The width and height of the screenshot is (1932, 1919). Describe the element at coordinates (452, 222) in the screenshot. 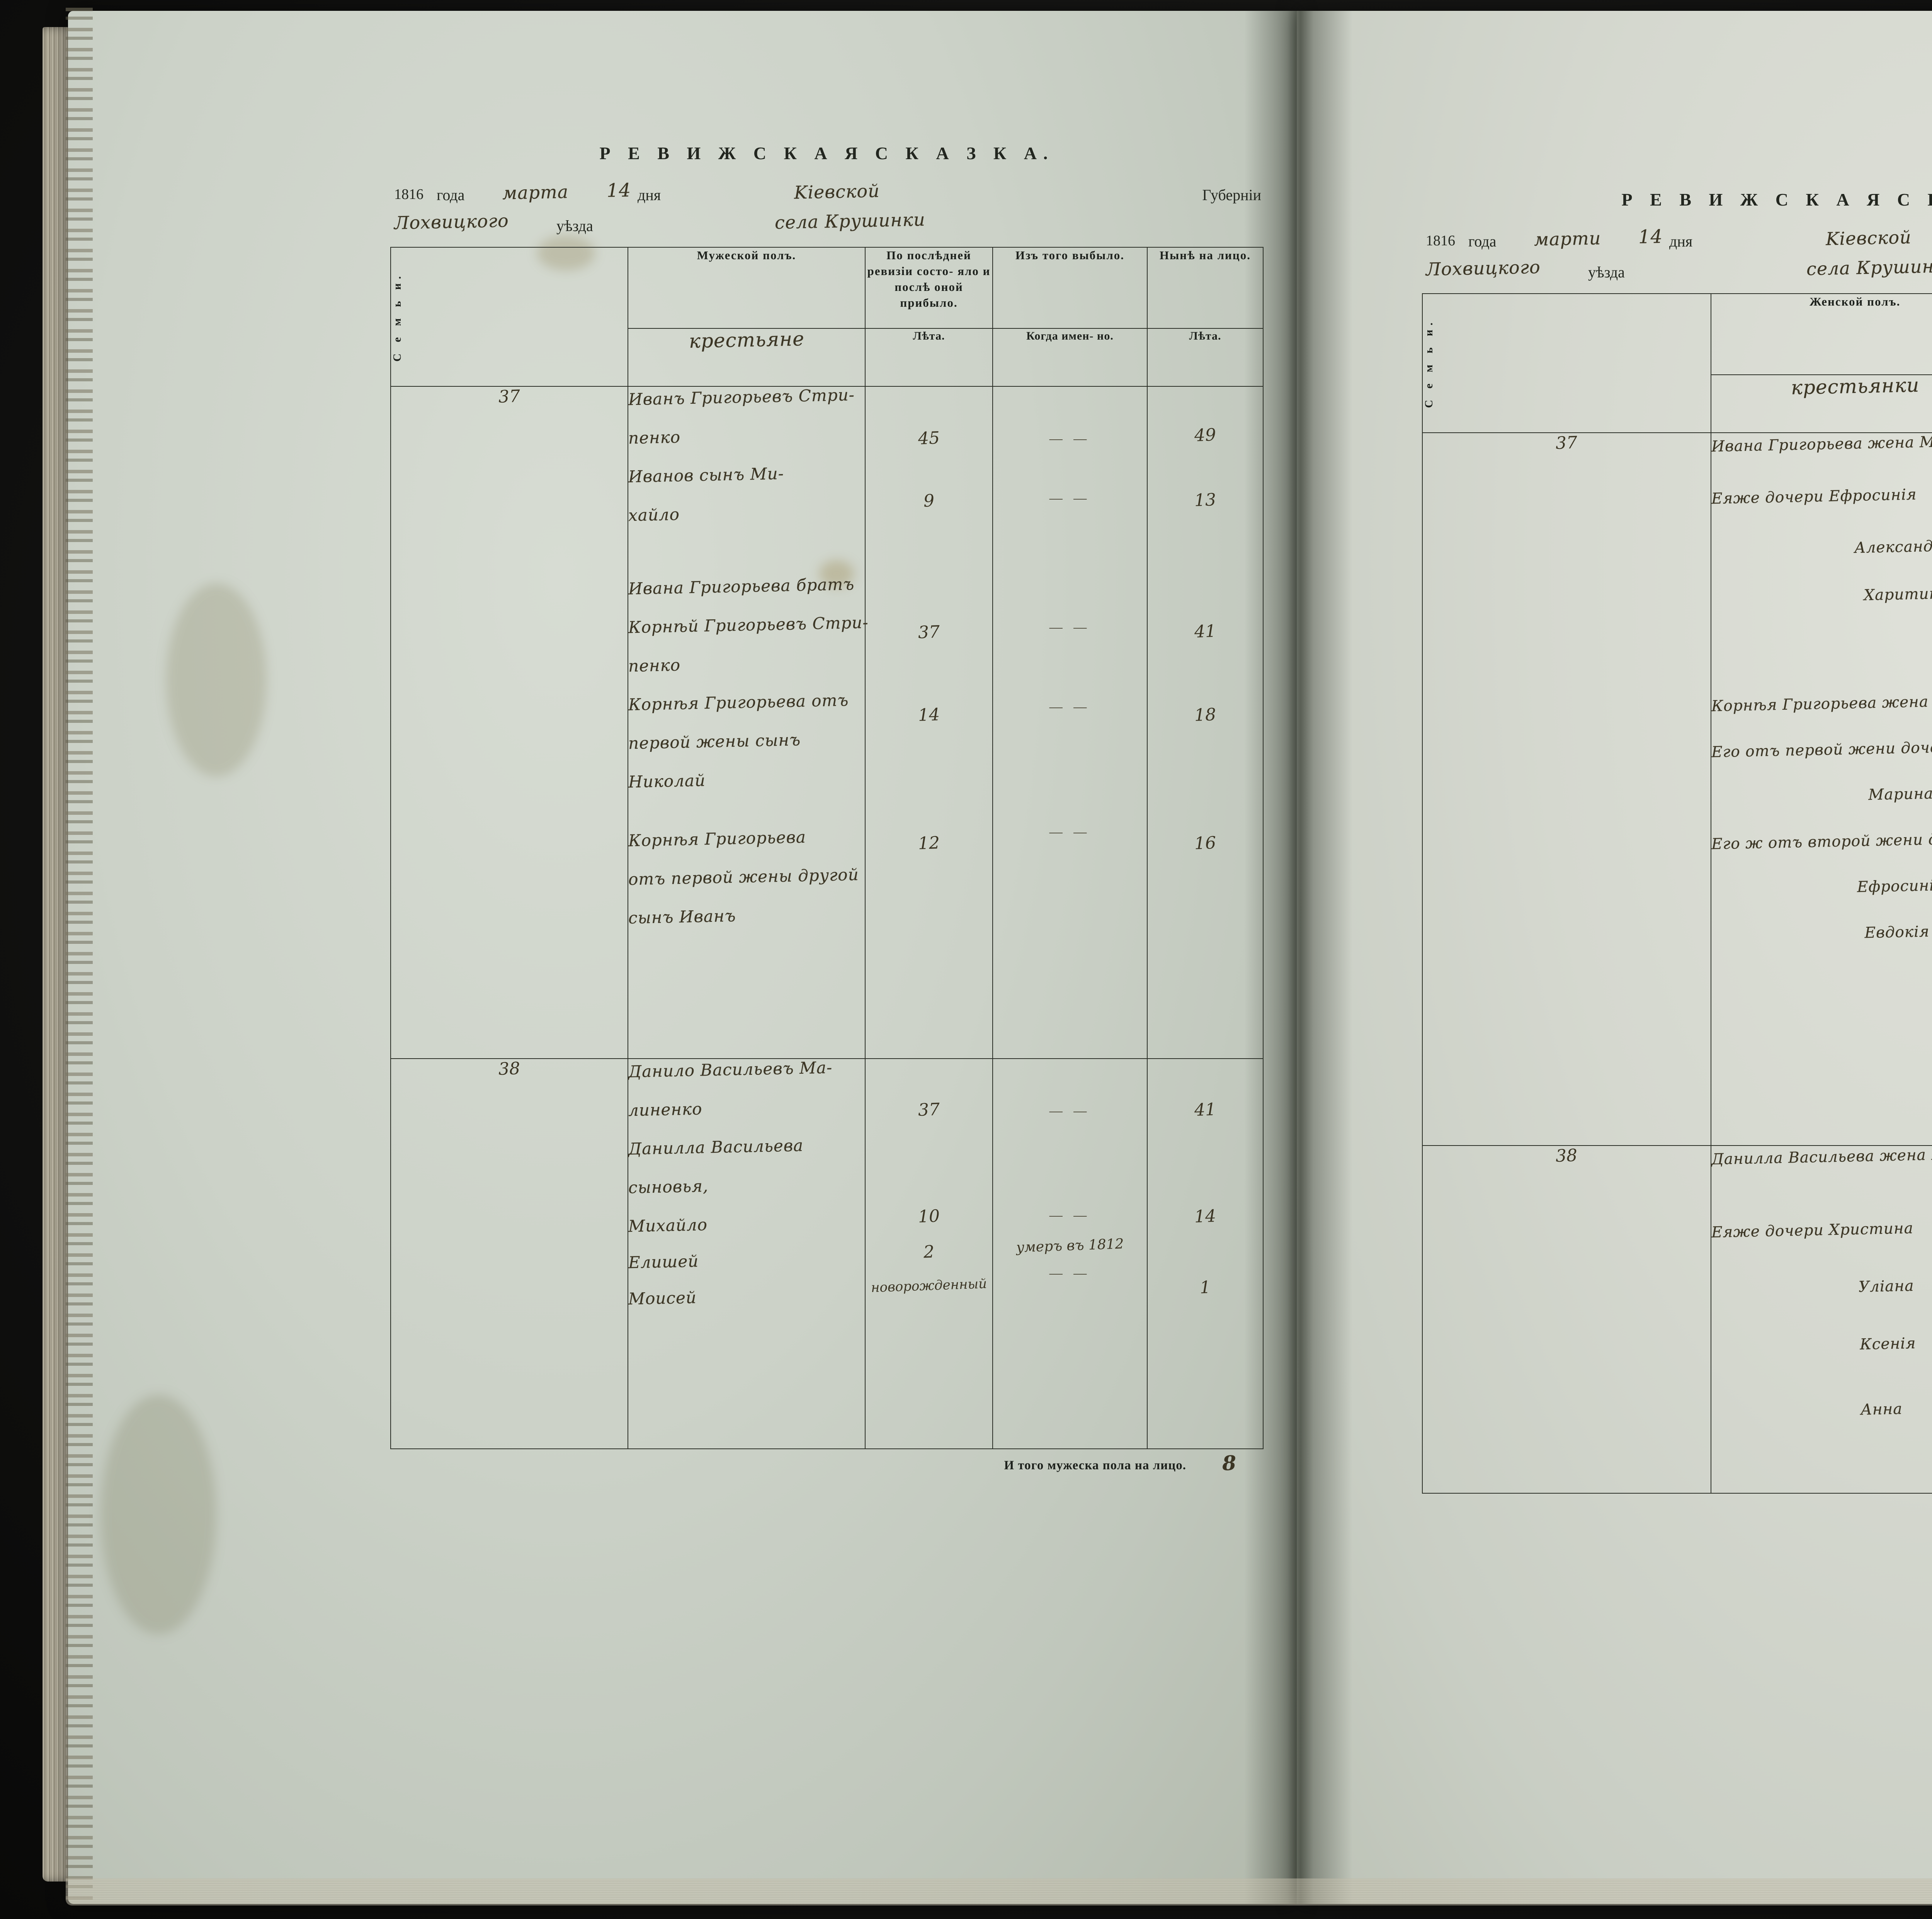

I see `dateline-uezd-handwritten-left: Лохвицкого` at that location.